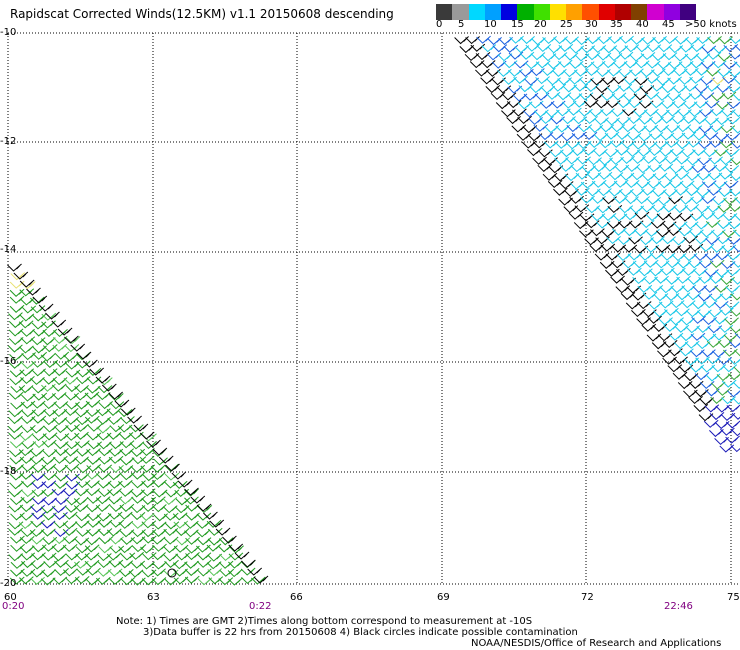 The height and width of the screenshot is (650, 740). I want to click on lon-label: 72, so click(587, 597).